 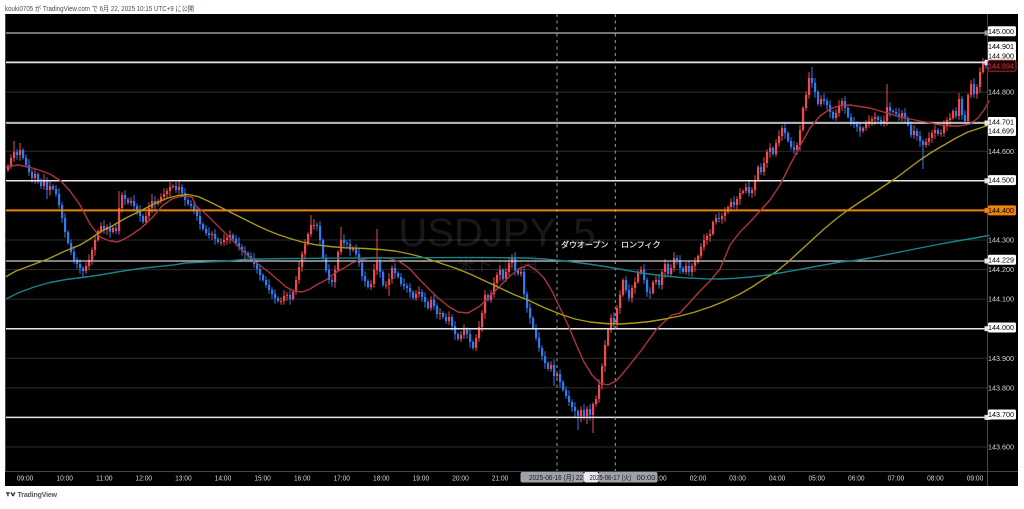 What do you see at coordinates (1001, 131) in the screenshot?
I see `svg-text: 144.699` at bounding box center [1001, 131].